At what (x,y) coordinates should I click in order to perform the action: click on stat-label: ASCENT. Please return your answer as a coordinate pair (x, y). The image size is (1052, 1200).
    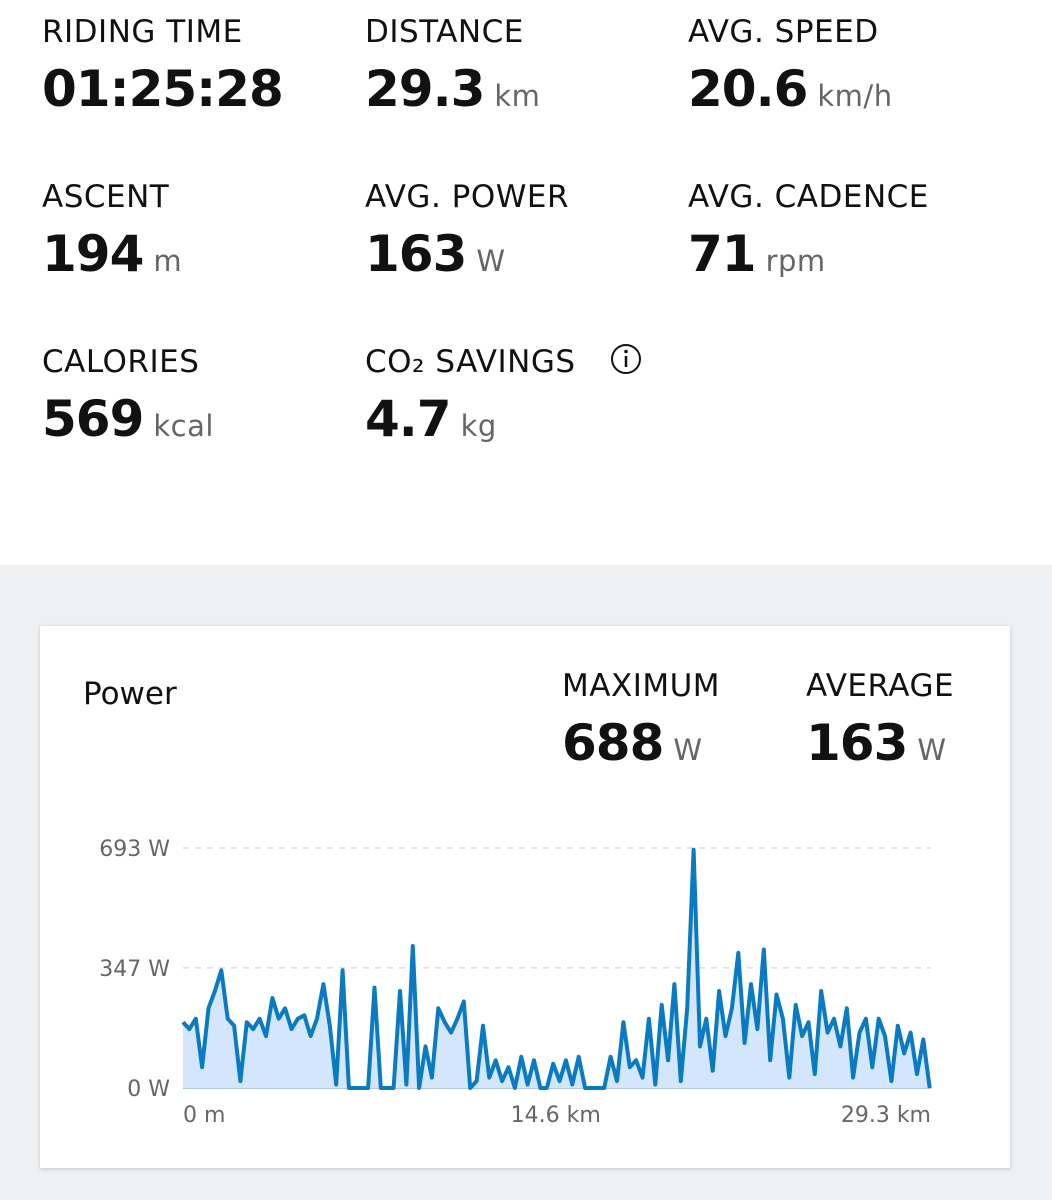
    Looking at the image, I should click on (106, 197).